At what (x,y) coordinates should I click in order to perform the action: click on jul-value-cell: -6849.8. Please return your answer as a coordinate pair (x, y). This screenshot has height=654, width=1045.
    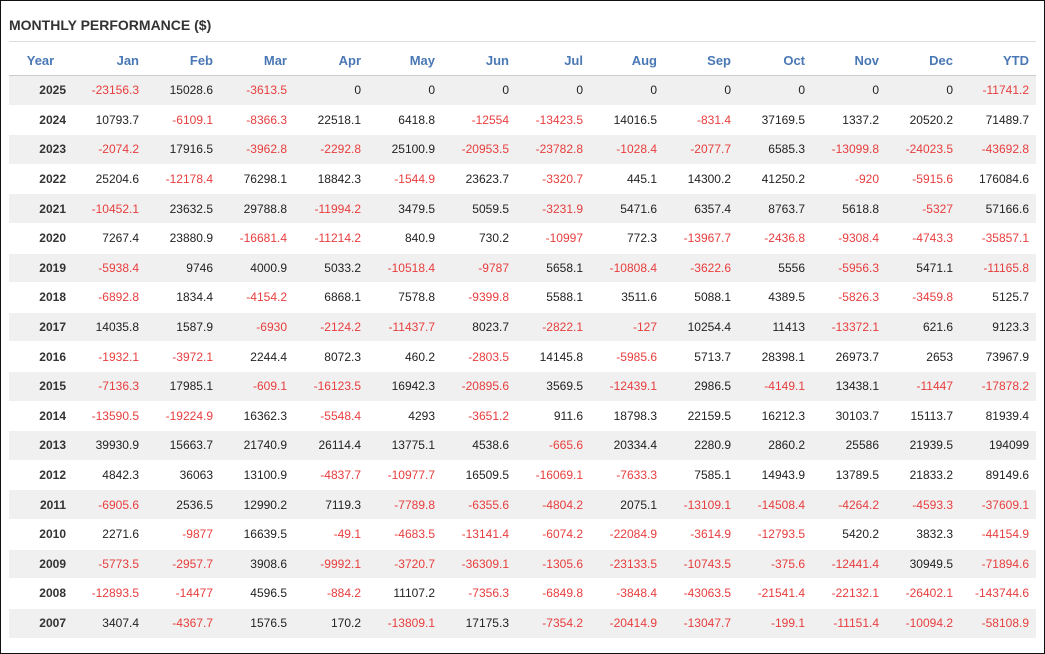
    Looking at the image, I should click on (553, 593).